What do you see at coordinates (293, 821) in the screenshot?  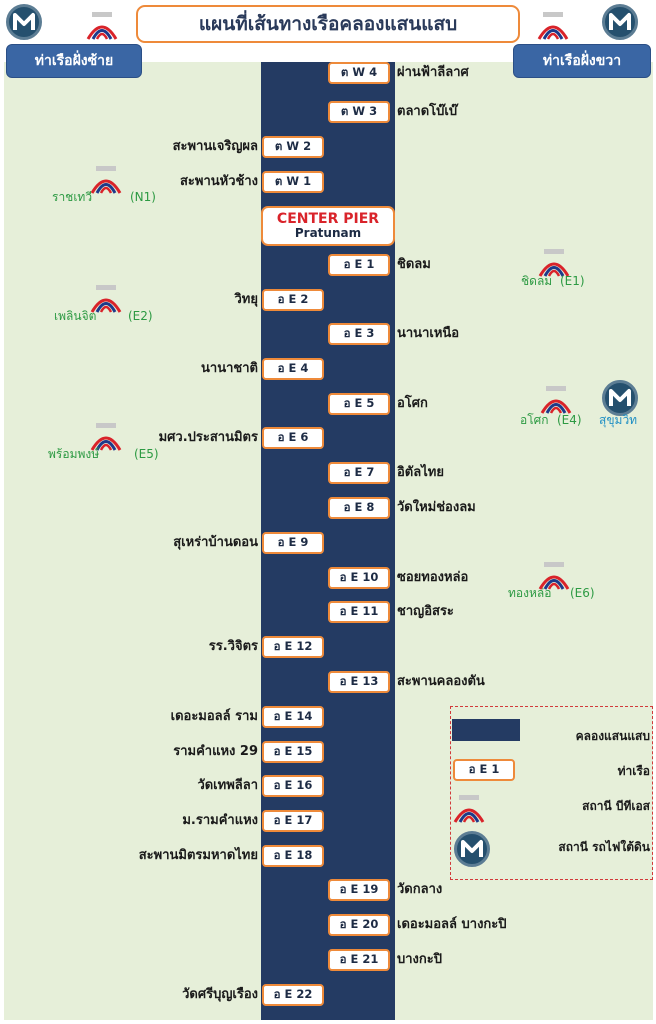 I see `pier-marker: อ E 17` at bounding box center [293, 821].